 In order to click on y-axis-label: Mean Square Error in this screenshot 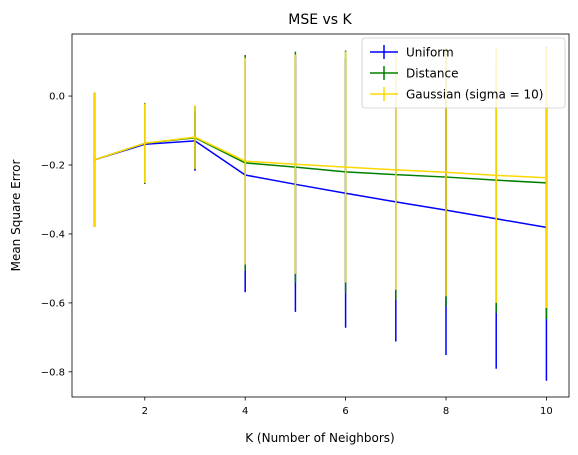, I will do `click(16, 216)`.